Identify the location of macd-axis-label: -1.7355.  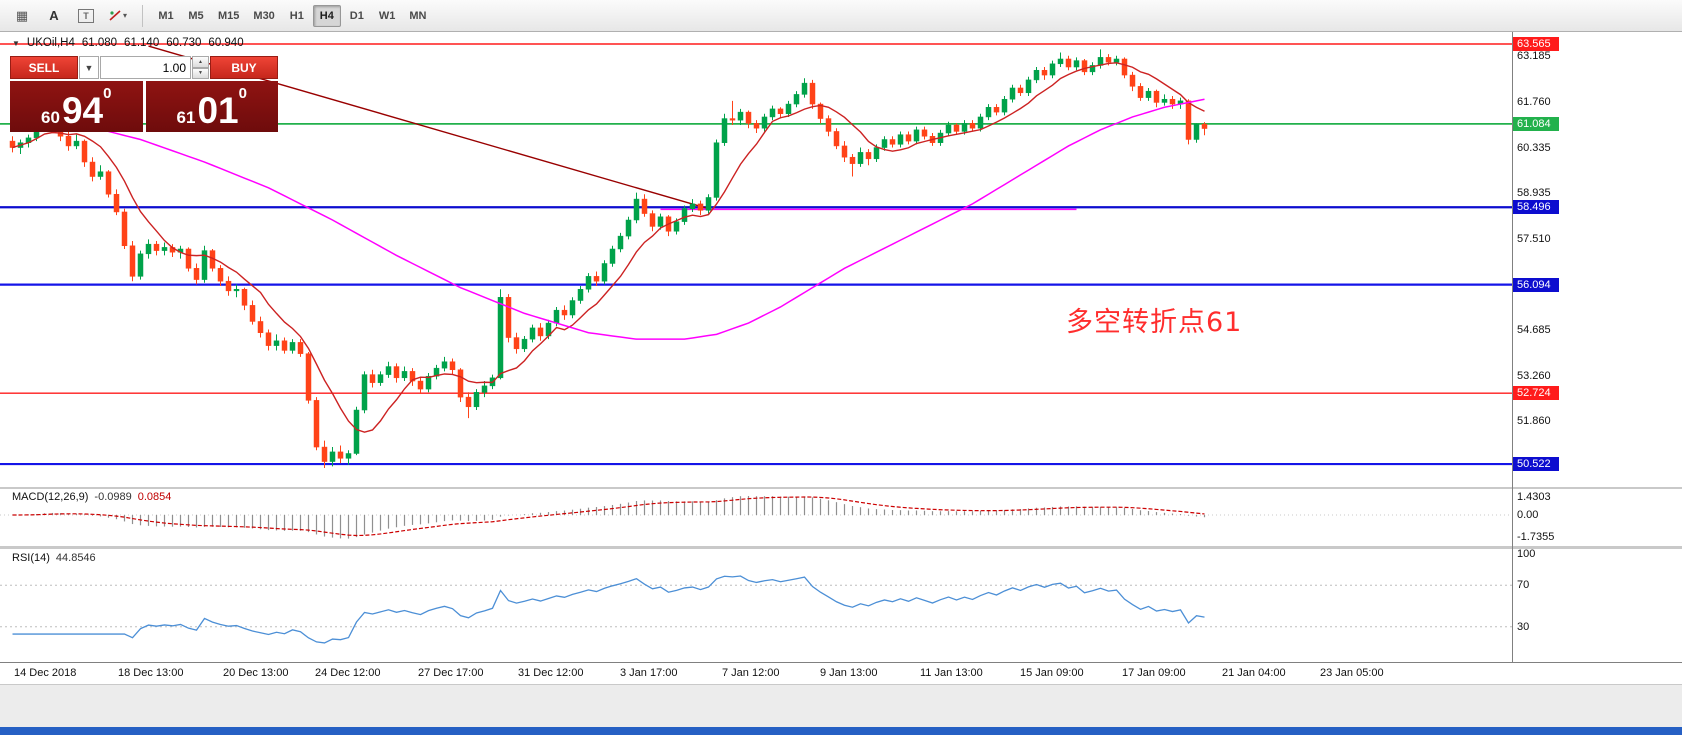
(1536, 537).